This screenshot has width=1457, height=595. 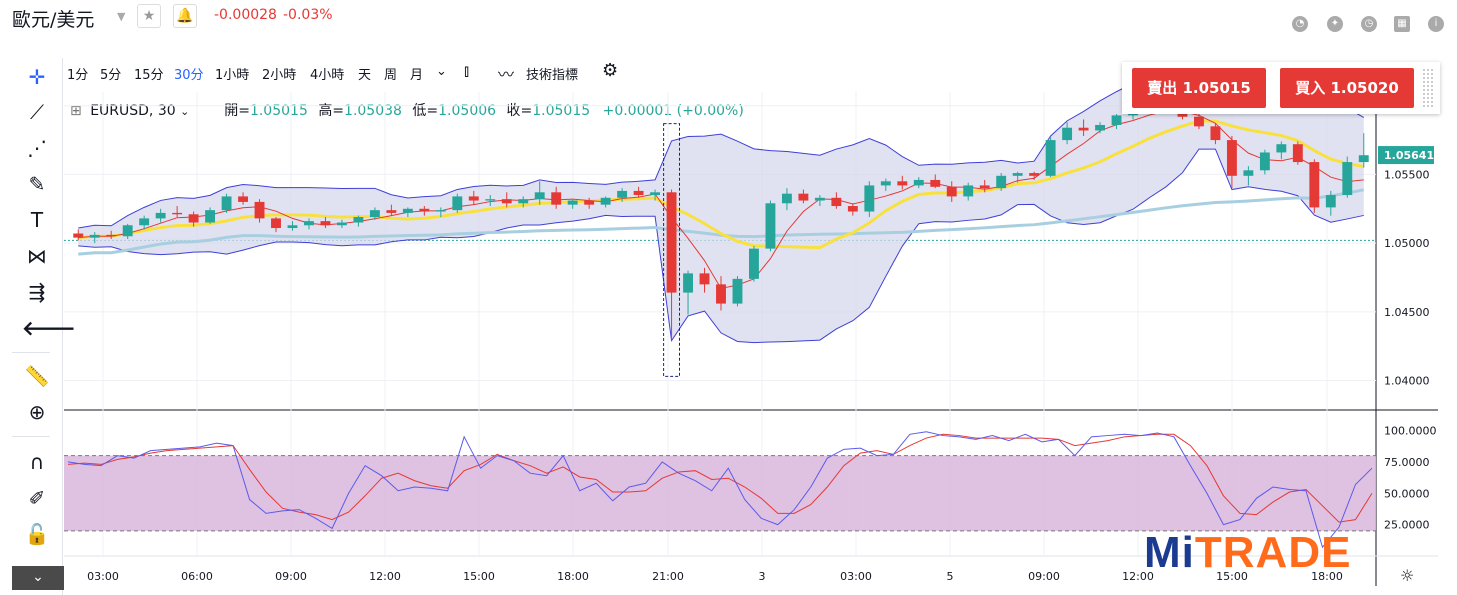 I want to click on sell-button: 賣出 1.05015, so click(x=1199, y=88).